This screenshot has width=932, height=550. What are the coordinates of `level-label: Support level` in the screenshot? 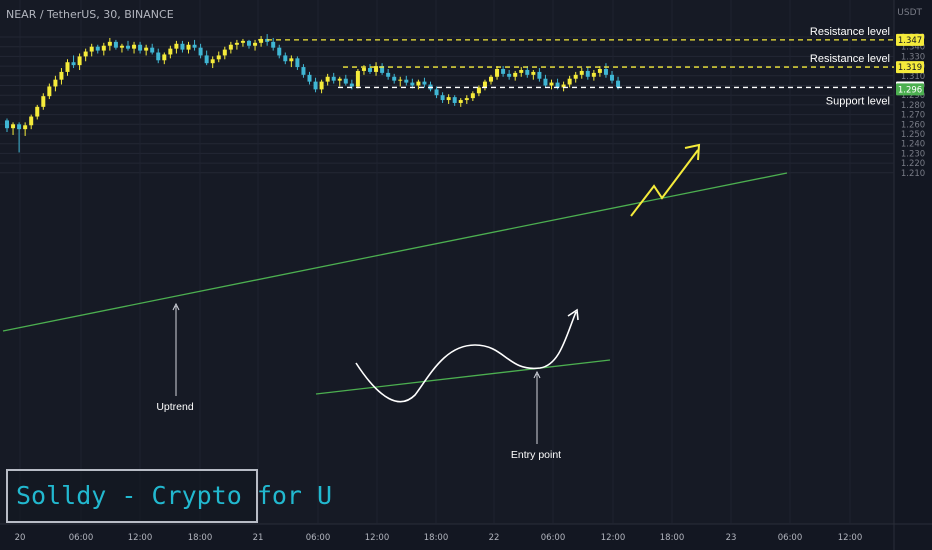 It's located at (858, 101).